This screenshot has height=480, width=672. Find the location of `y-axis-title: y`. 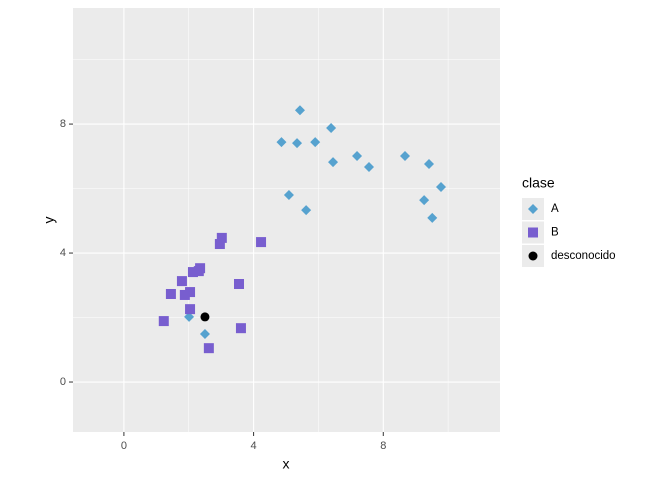

y-axis-title: y is located at coordinates (49, 220).